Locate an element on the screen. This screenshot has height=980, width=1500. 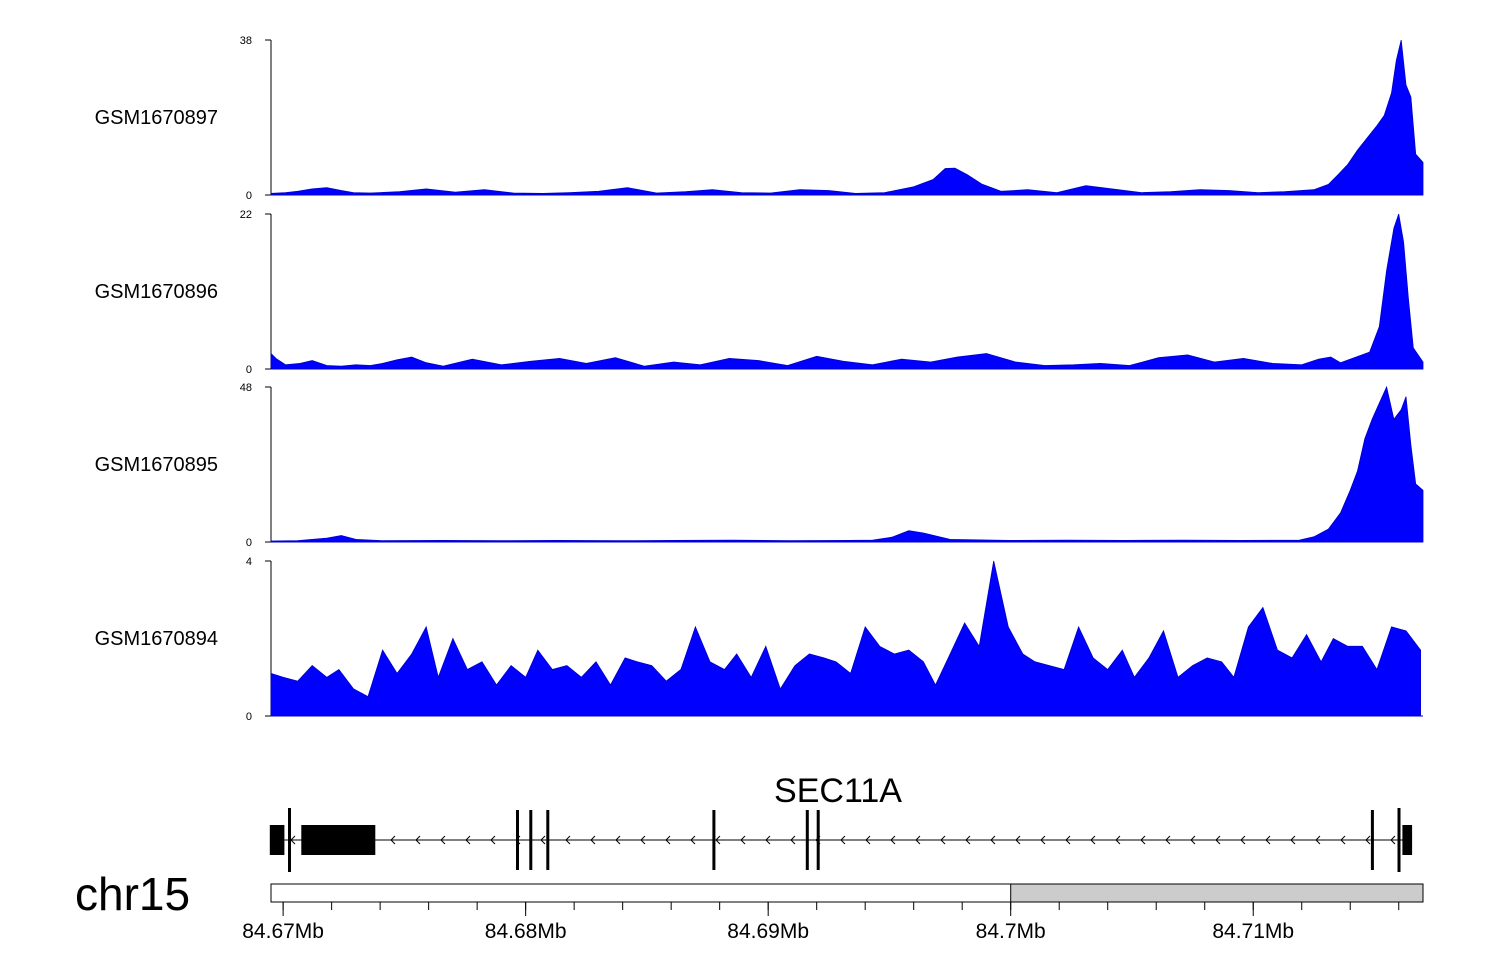
x-tick-label: 84.7Mb is located at coordinates (1011, 931).